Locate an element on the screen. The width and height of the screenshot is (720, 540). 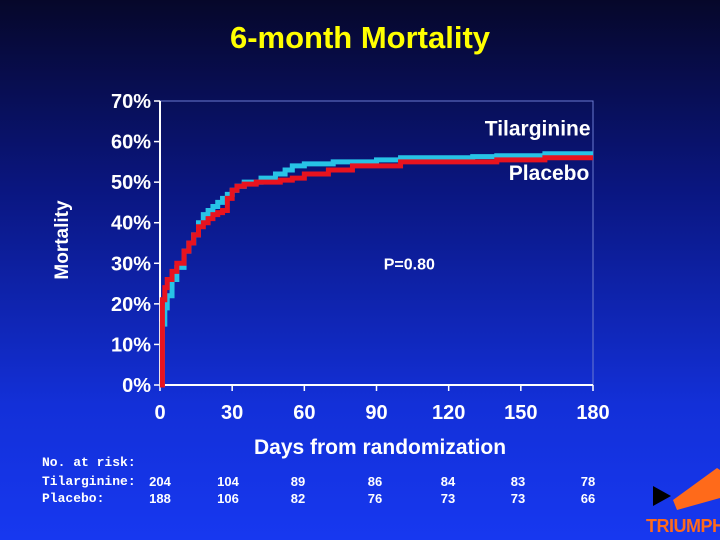
annotations: Tilarginine Placebo P=0.80 is located at coordinates (487, 195).